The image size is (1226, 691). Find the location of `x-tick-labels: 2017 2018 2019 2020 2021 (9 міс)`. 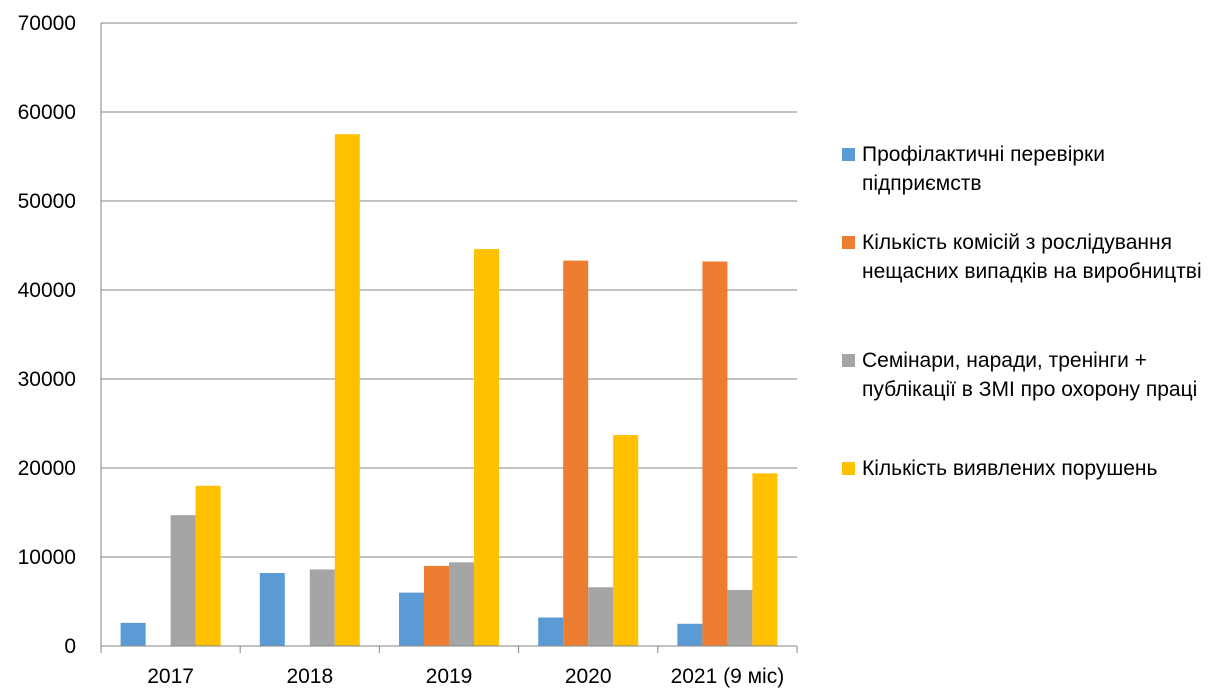

x-tick-labels: 2017 2018 2019 2020 2021 (9 міс) is located at coordinates (465, 676).